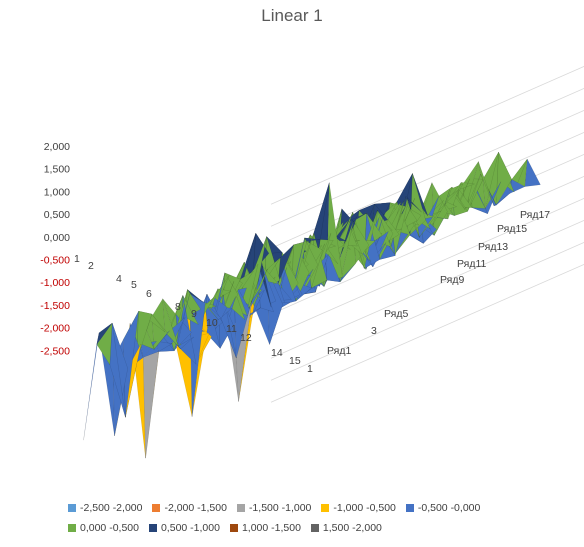 This screenshot has height=547, width=584. What do you see at coordinates (57, 215) in the screenshot?
I see `z-tick-label: 0,500` at bounding box center [57, 215].